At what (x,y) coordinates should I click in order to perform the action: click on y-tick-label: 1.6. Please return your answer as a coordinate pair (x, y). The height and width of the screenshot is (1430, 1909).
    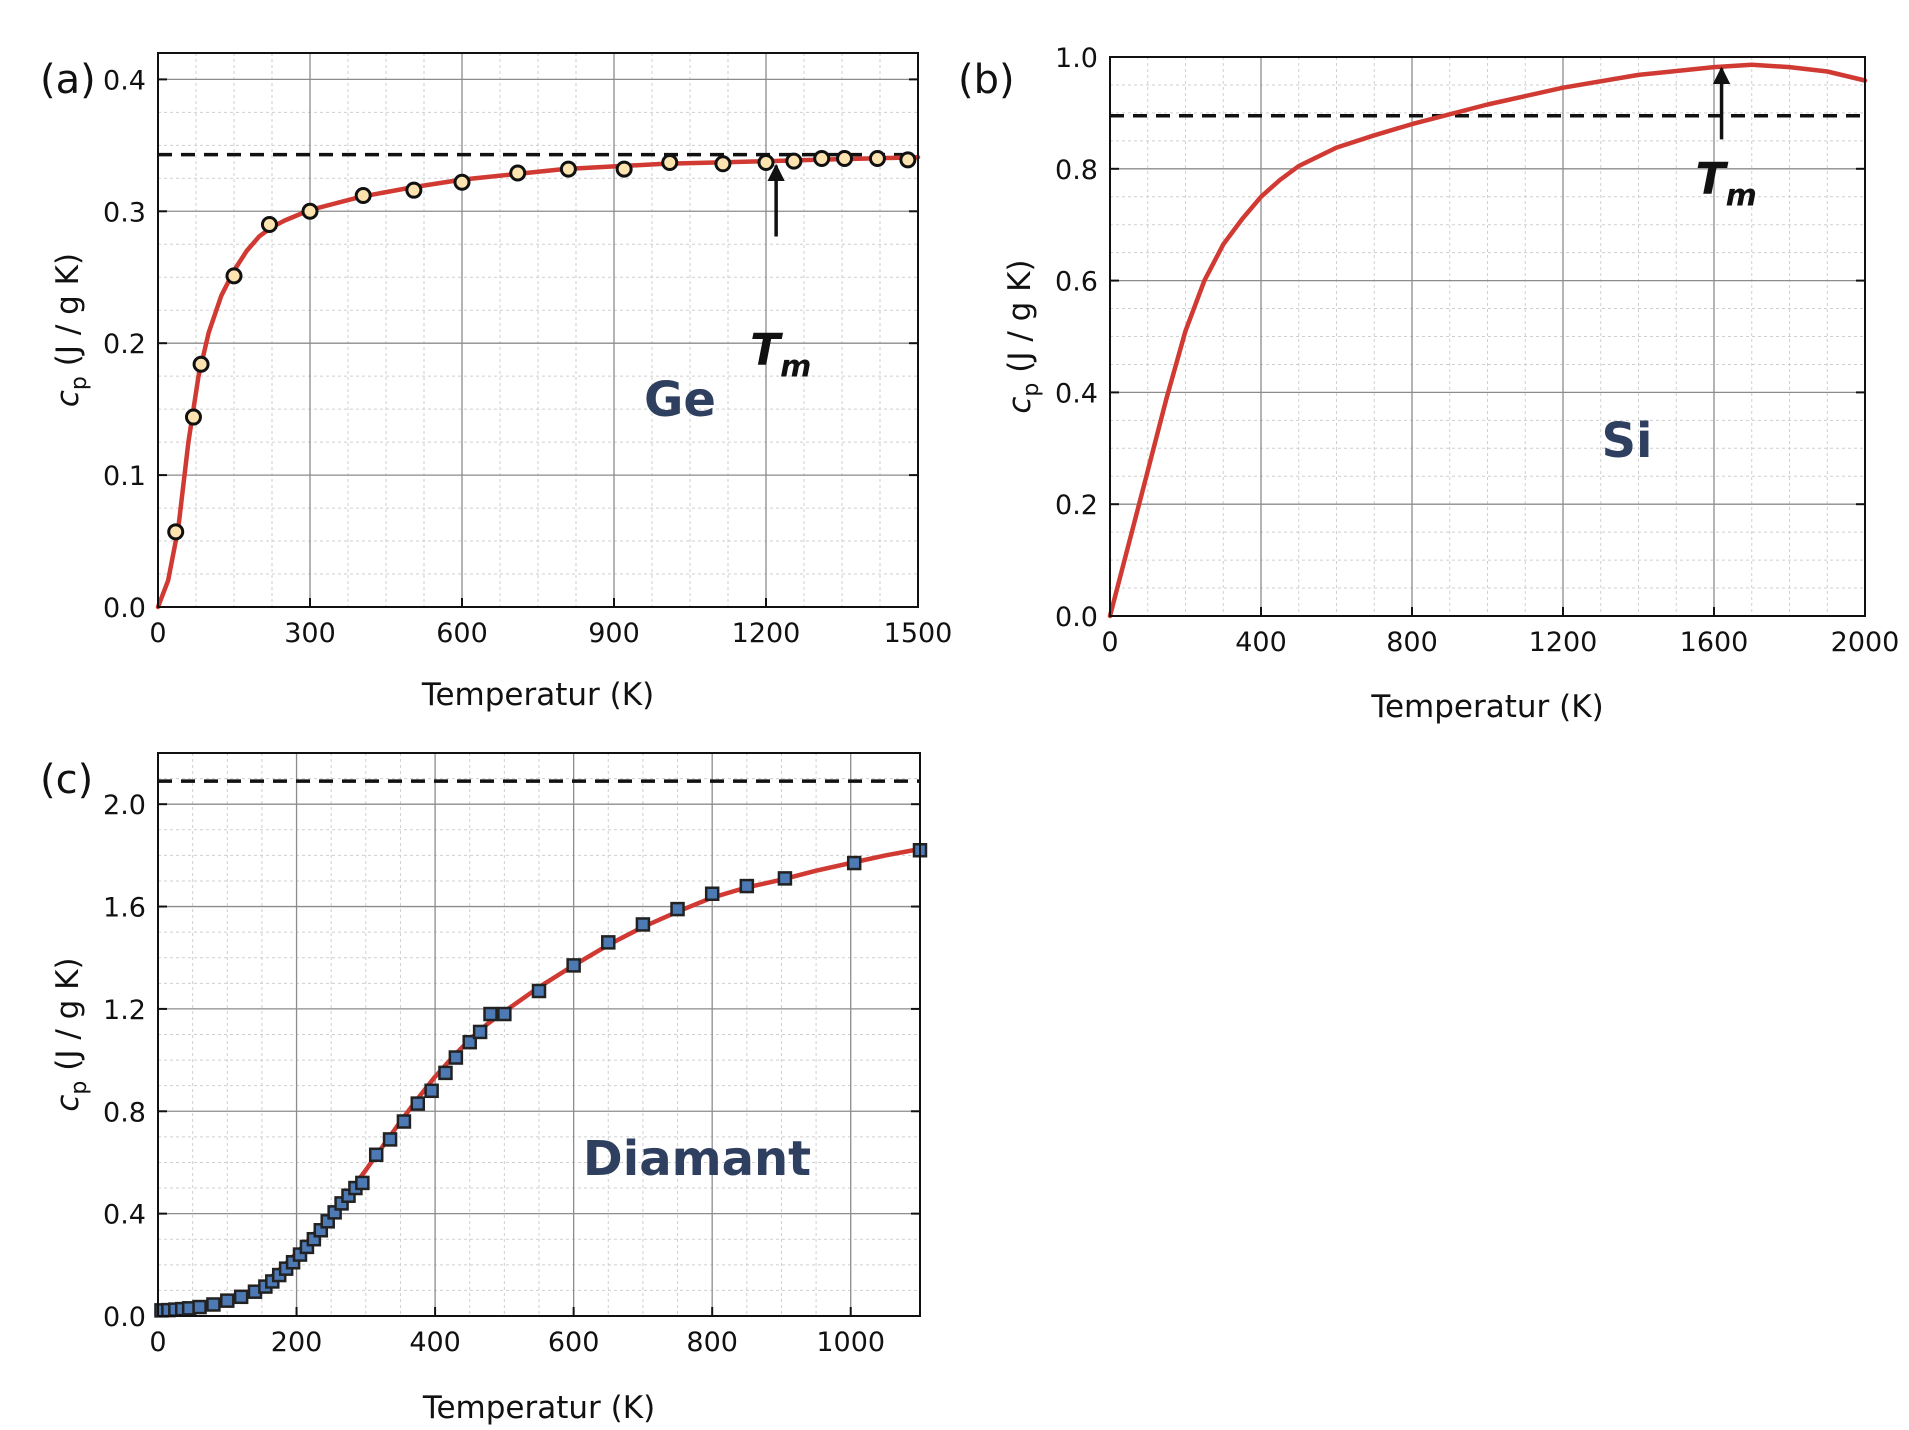
    Looking at the image, I should click on (124, 908).